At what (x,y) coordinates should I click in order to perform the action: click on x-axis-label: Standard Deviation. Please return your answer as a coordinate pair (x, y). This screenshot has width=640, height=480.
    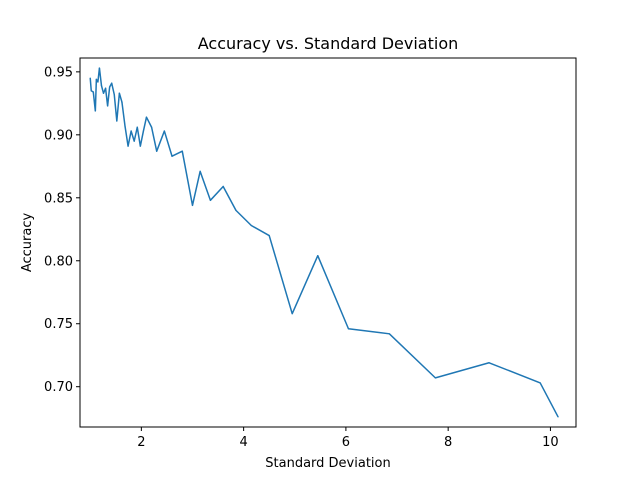
    Looking at the image, I should click on (327, 463).